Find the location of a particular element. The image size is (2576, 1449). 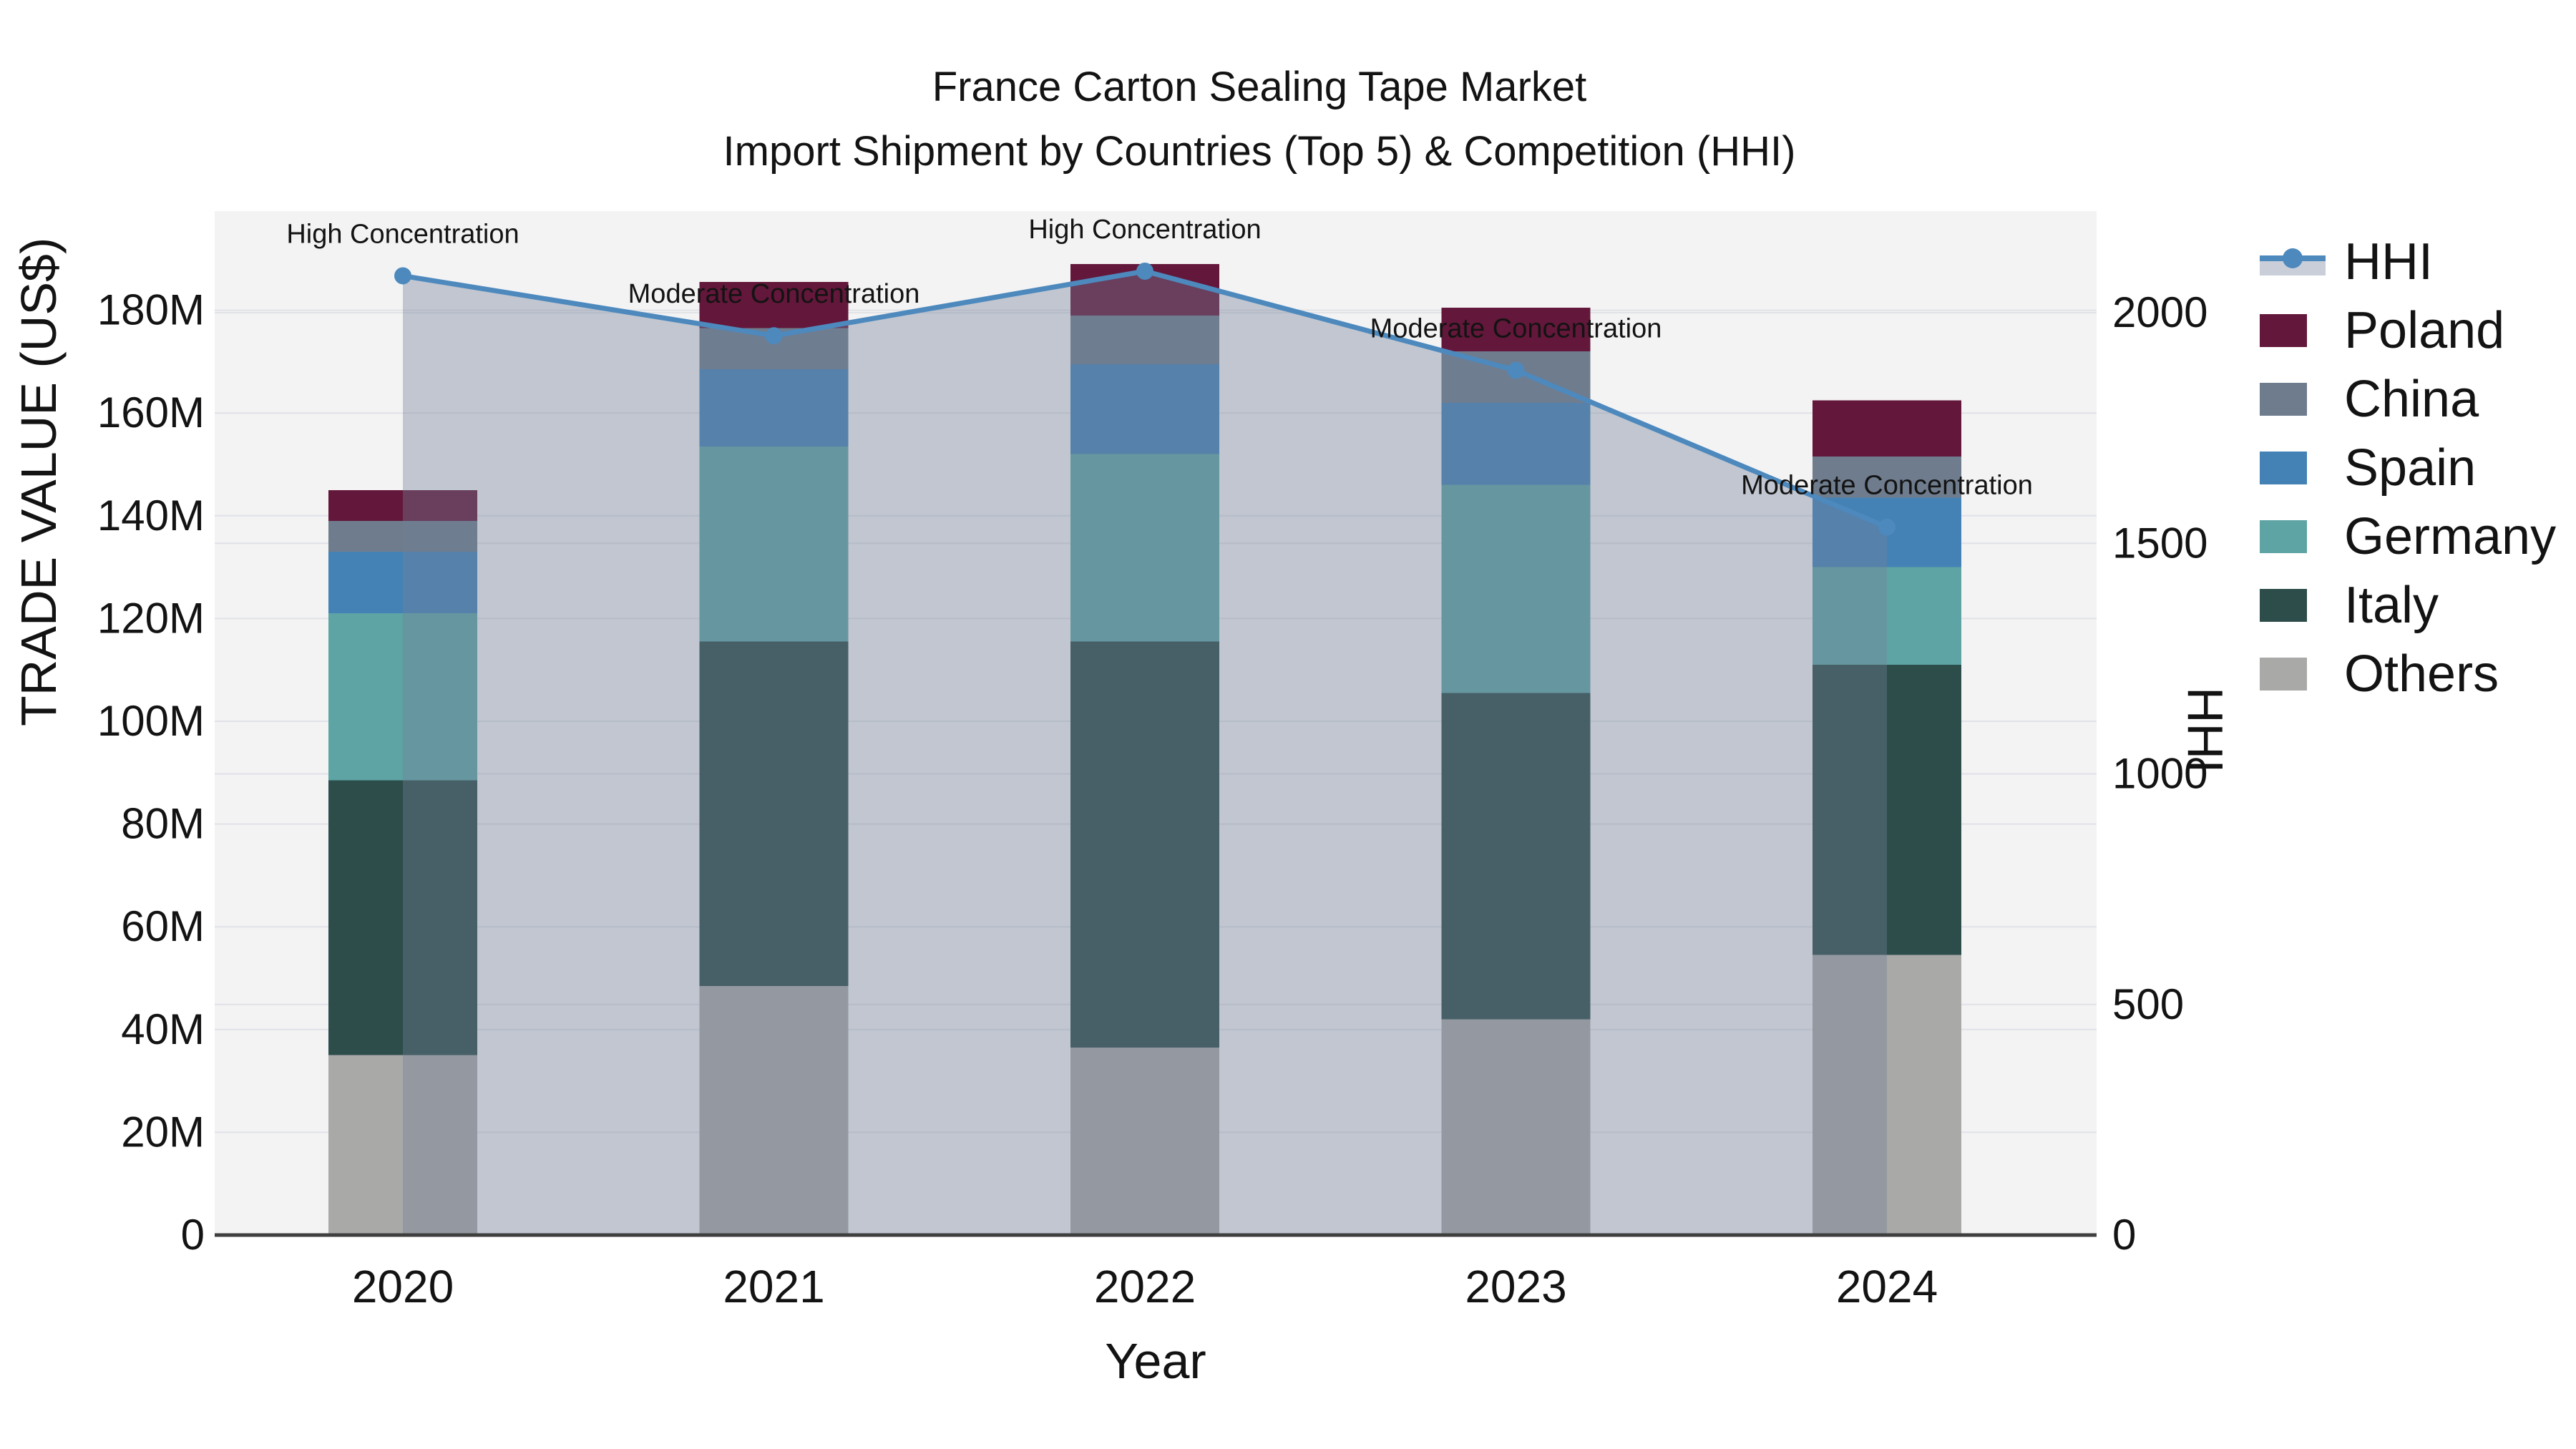

bar-segment-germany-2020 is located at coordinates (402, 697).